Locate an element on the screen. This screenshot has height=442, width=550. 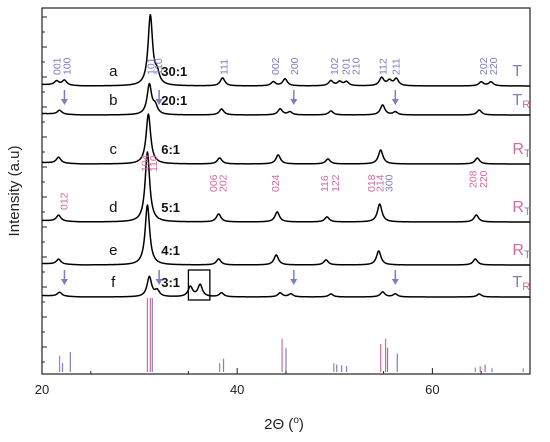
phase-label-d: RT is located at coordinates (521, 208).